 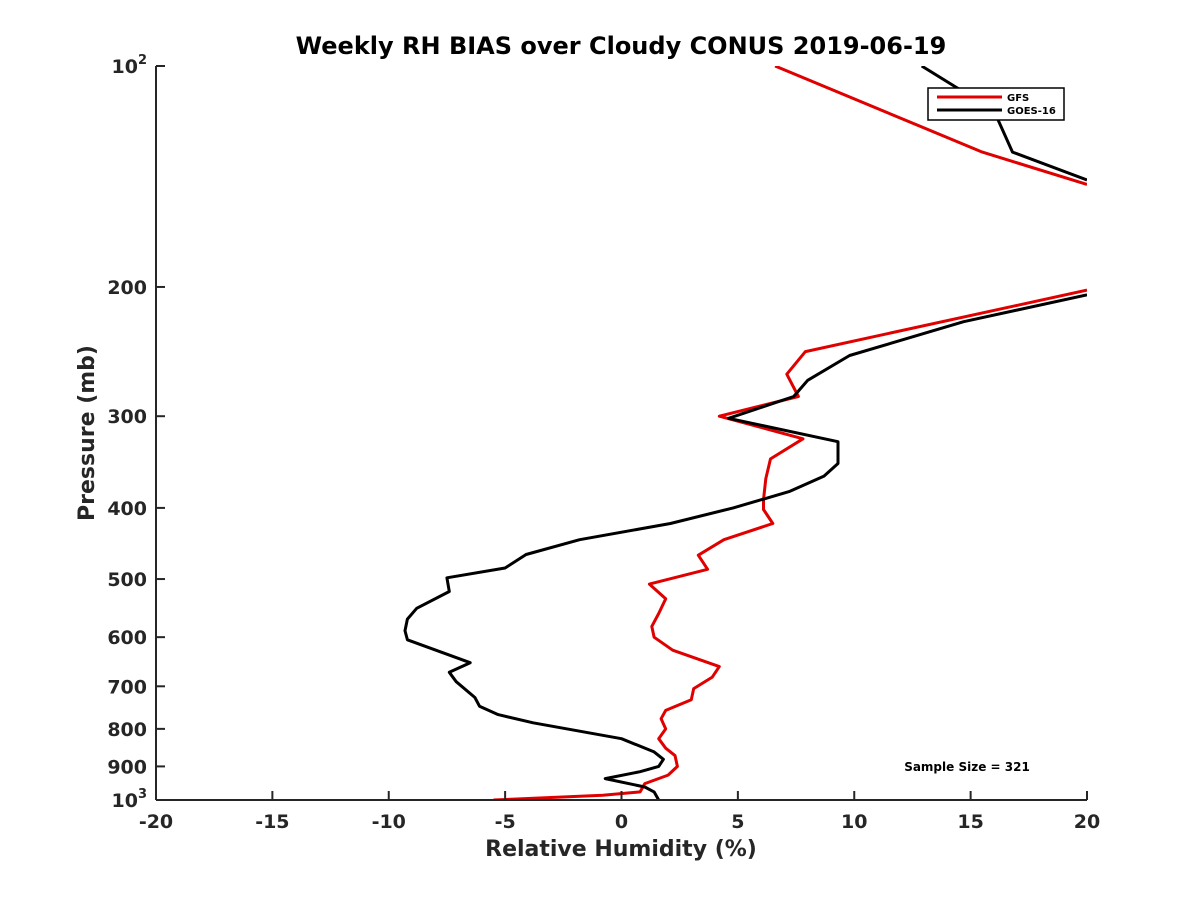 I want to click on y-axis-ticks: 10² 200 300 400 500 600 700 800 900 10³, so click(x=136, y=432).